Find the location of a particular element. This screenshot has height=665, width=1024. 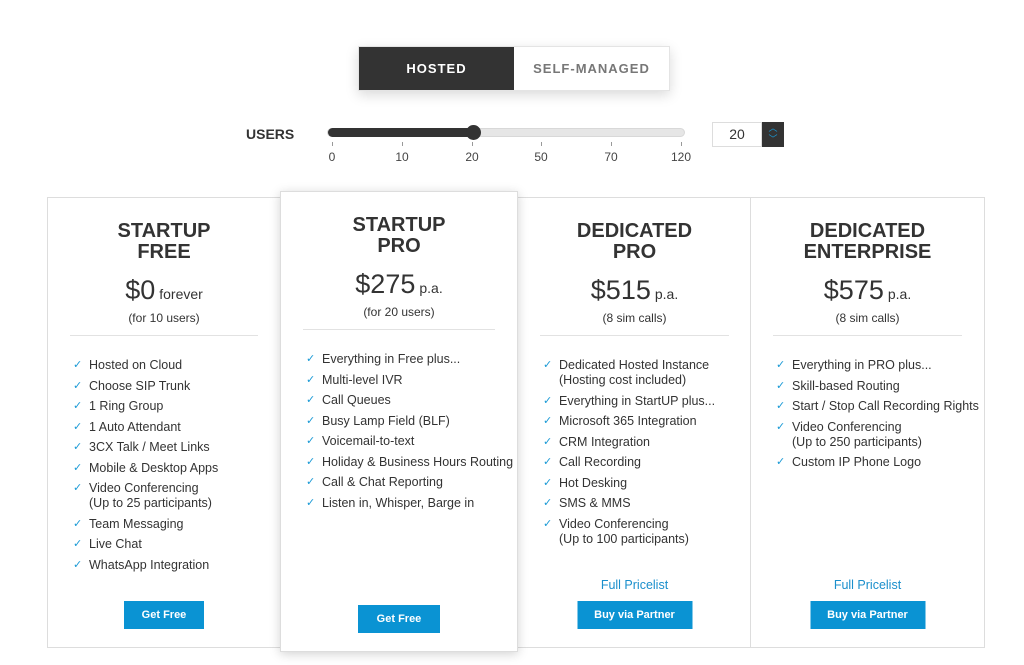

feature-item: Microsoft 365 Integration is located at coordinates (647, 421).